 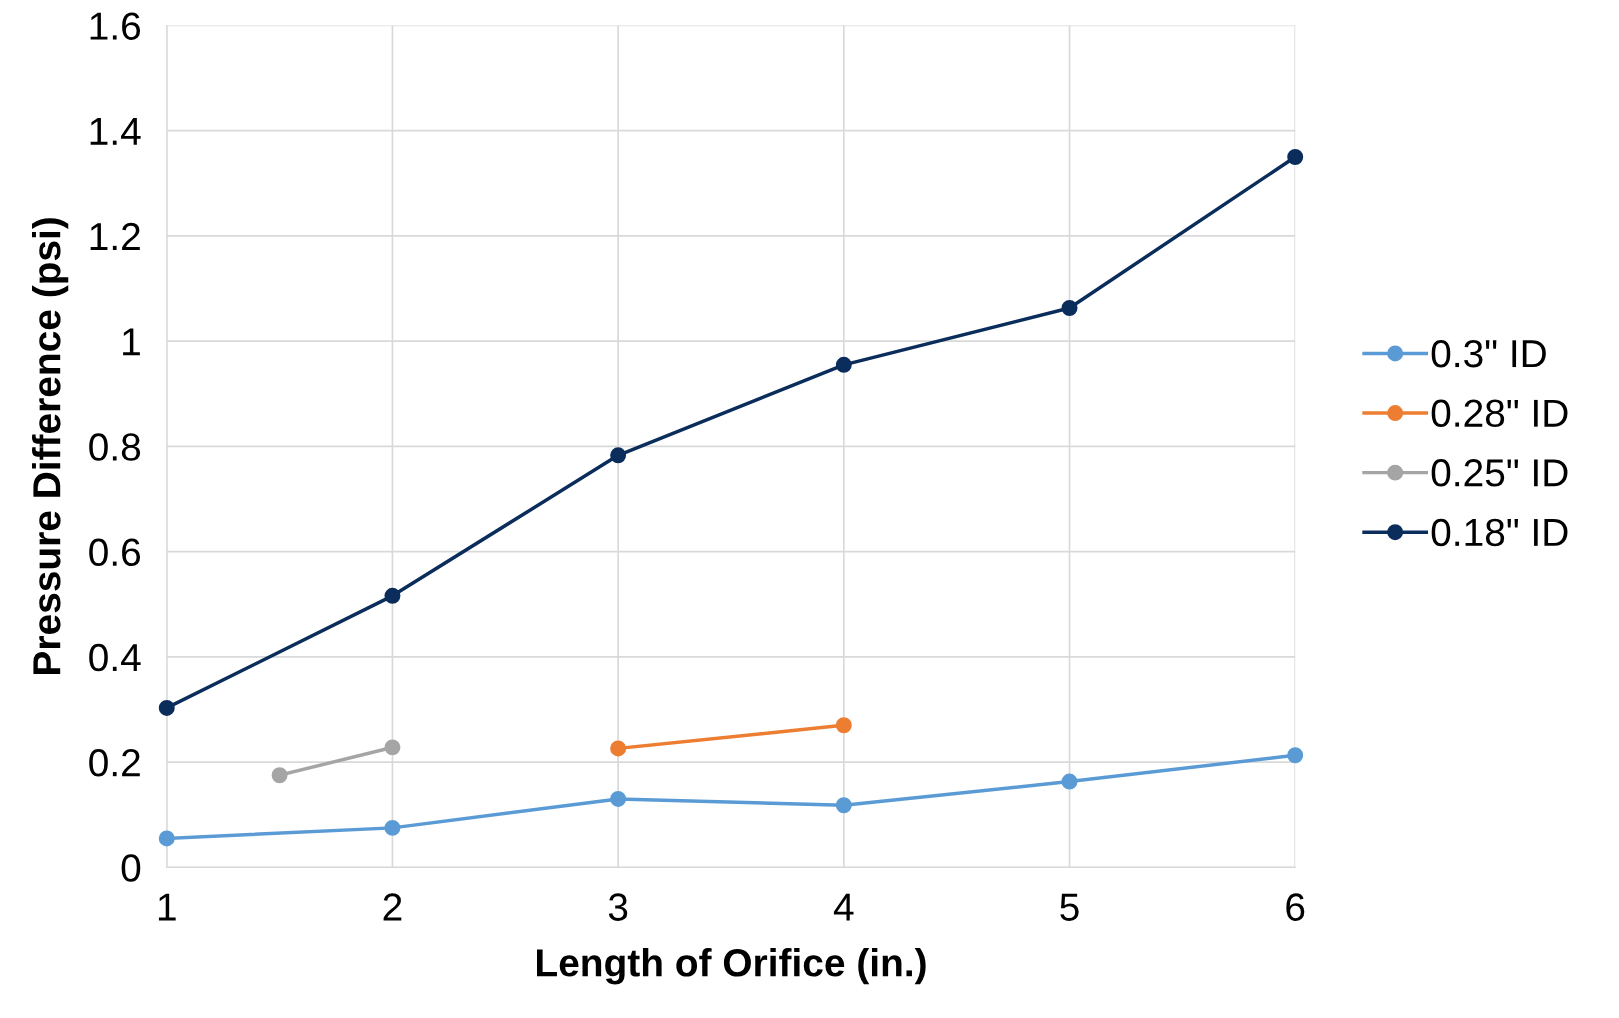 I want to click on y-tick-label: 1.2, so click(x=115, y=236).